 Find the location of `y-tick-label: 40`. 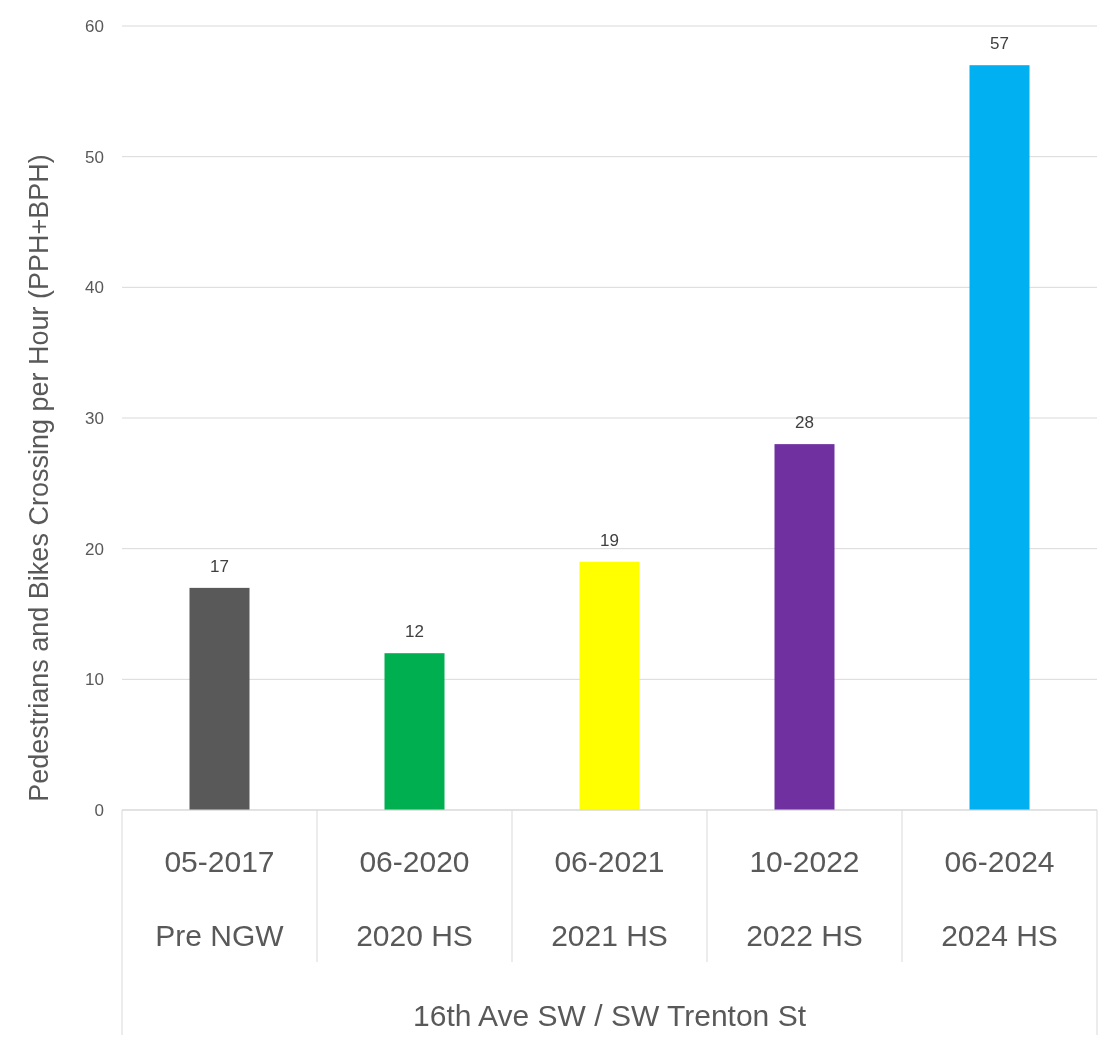

y-tick-label: 40 is located at coordinates (94, 288).